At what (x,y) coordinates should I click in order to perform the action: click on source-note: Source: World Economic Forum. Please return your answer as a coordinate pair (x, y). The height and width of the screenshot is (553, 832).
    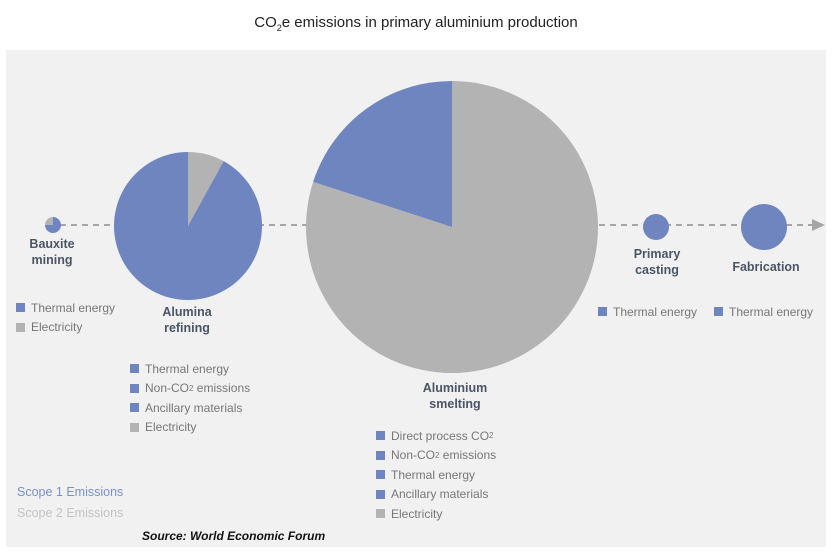
    Looking at the image, I should click on (234, 536).